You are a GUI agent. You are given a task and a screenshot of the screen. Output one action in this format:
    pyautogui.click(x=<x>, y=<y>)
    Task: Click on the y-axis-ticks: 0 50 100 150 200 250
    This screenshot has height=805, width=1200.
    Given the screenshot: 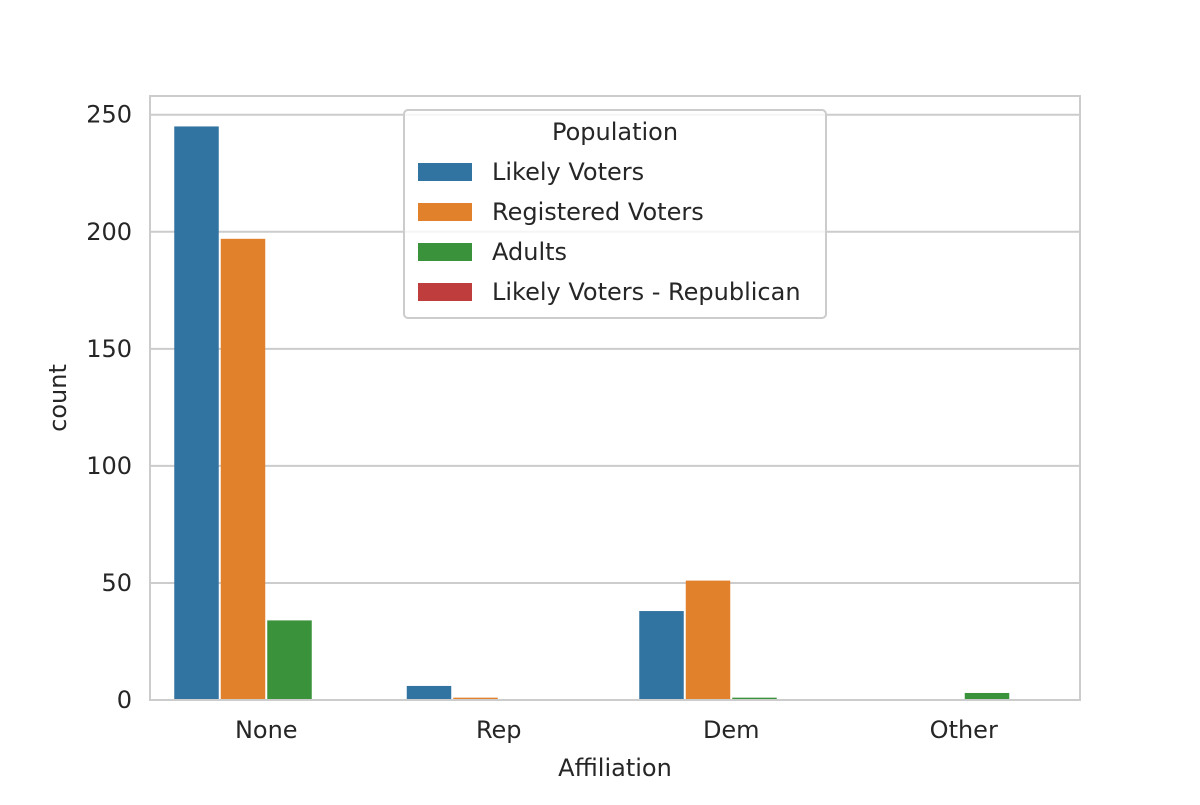 What is the action you would take?
    pyautogui.click(x=109, y=407)
    